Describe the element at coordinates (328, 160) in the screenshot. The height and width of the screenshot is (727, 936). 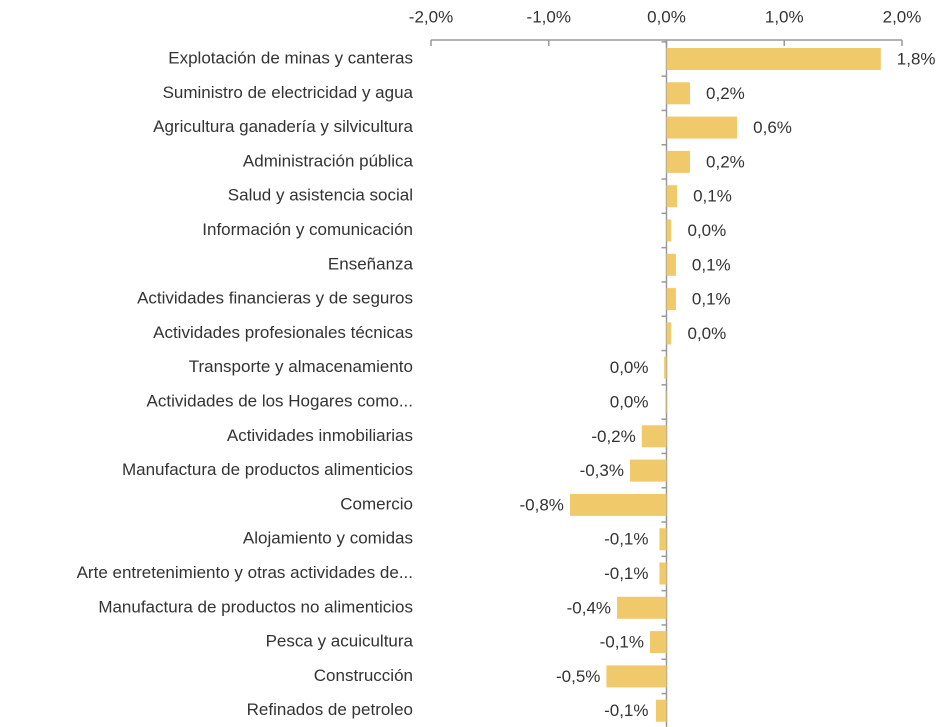
I see `y-tick-label: Administración pública` at that location.